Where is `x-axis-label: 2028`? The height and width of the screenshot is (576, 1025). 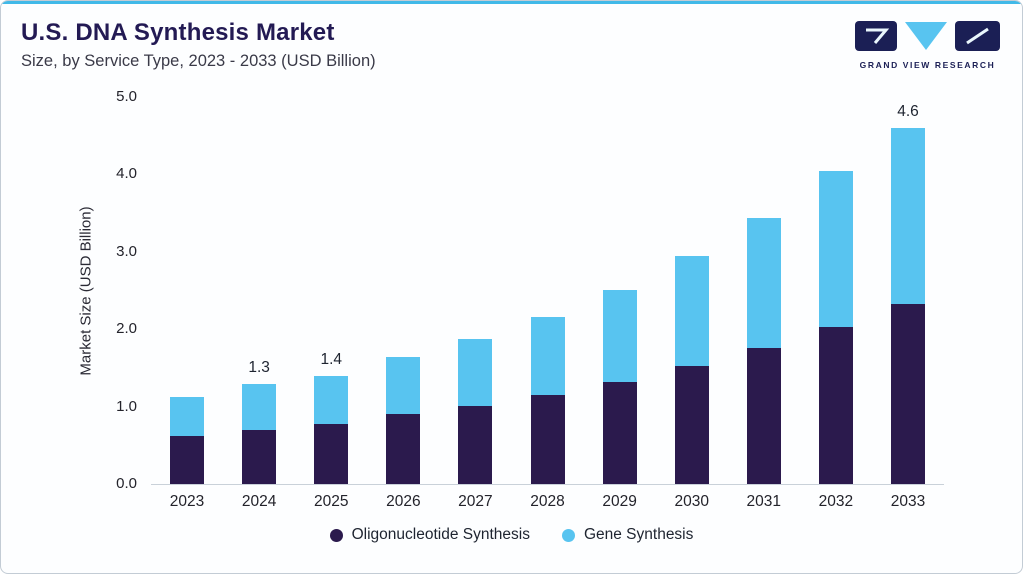
x-axis-label: 2028 is located at coordinates (547, 501).